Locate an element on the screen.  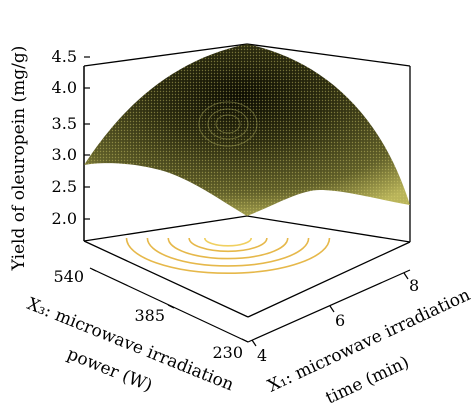
z-tick-label: 3.0 is located at coordinates (64, 154).